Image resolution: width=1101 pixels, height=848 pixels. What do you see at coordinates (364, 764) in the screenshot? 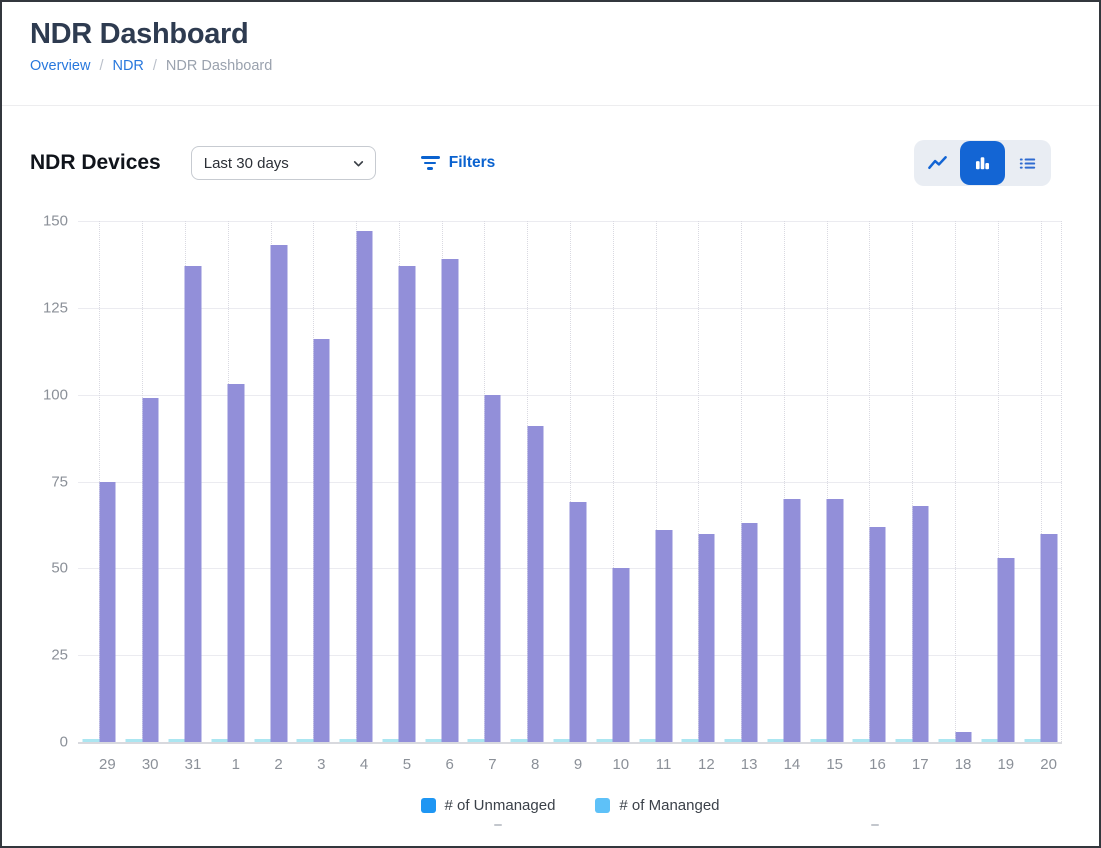
I see `x-axis-label: 4` at bounding box center [364, 764].